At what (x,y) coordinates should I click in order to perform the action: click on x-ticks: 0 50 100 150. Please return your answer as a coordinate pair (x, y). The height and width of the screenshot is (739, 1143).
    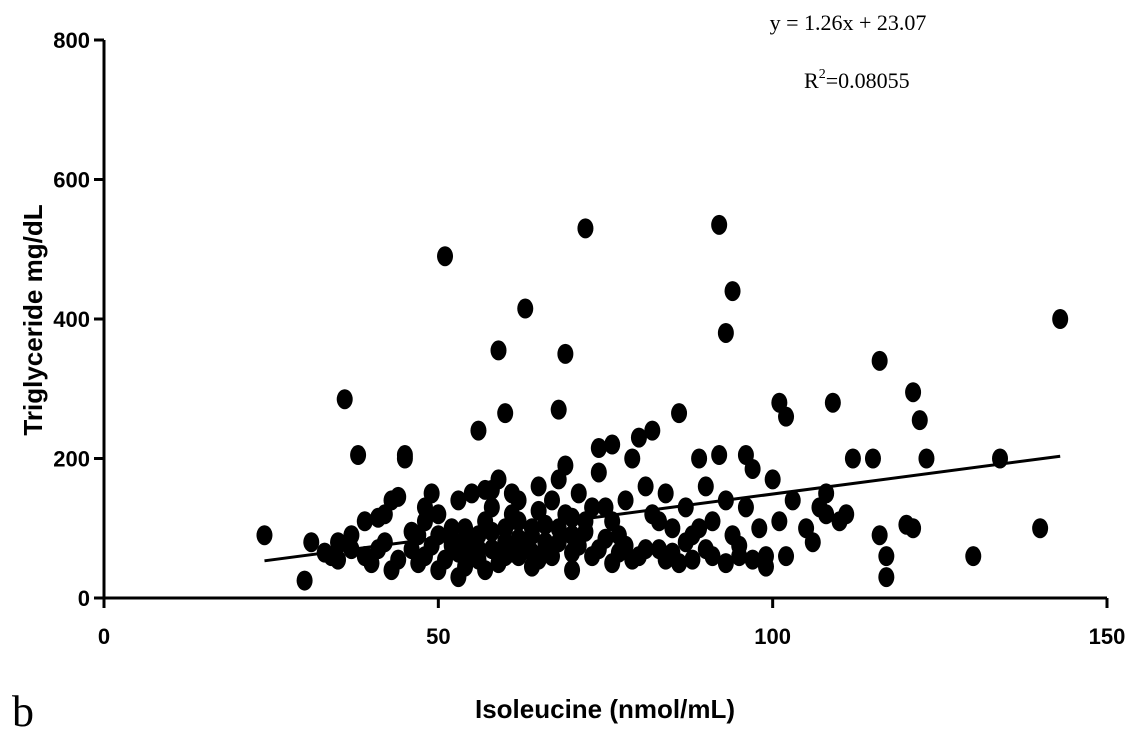
    Looking at the image, I should click on (611, 623).